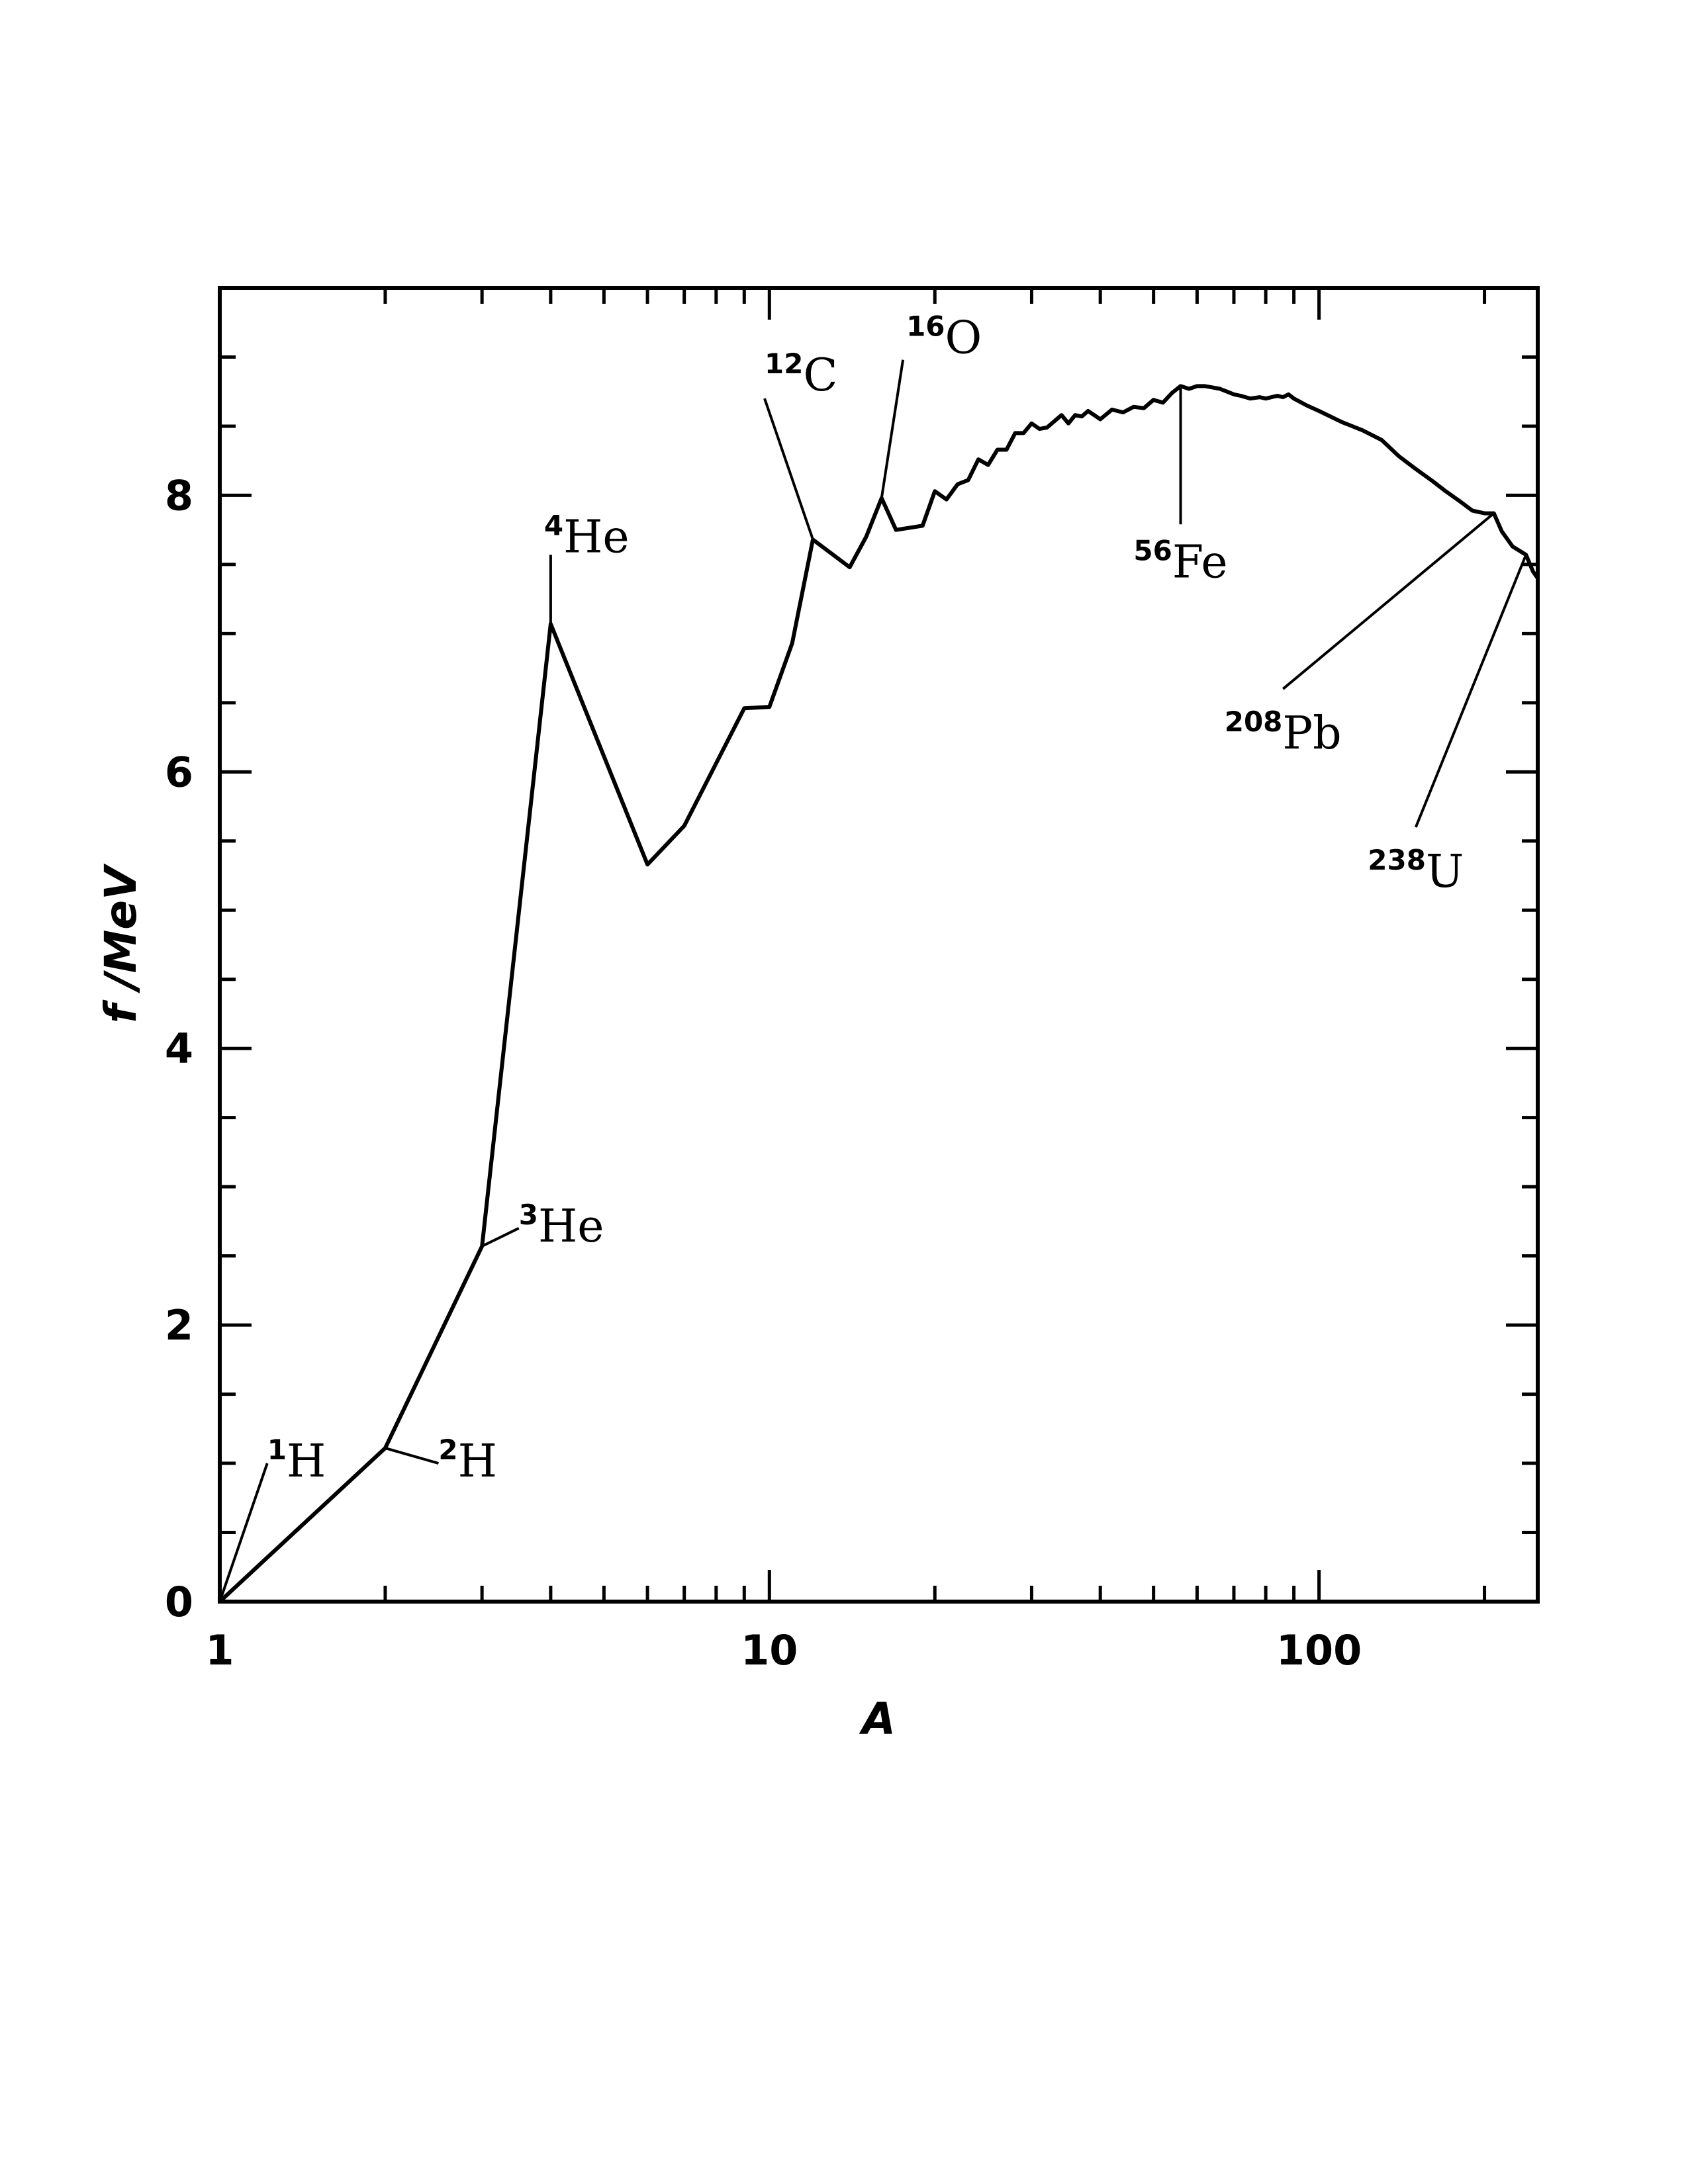 This screenshot has height=2184, width=1688. I want to click on y-axis-label: f /MeV, so click(120, 943).